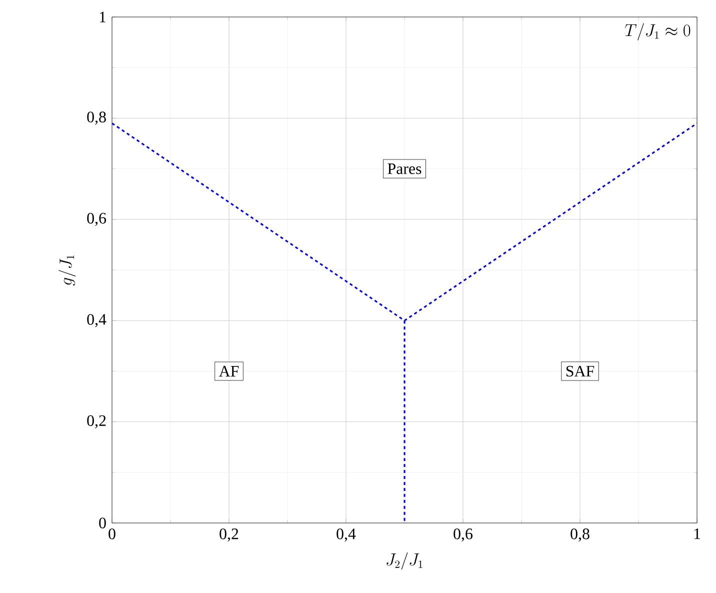 The width and height of the screenshot is (716, 593). Describe the element at coordinates (96, 219) in the screenshot. I see `y-tick-label: 0,6` at that location.